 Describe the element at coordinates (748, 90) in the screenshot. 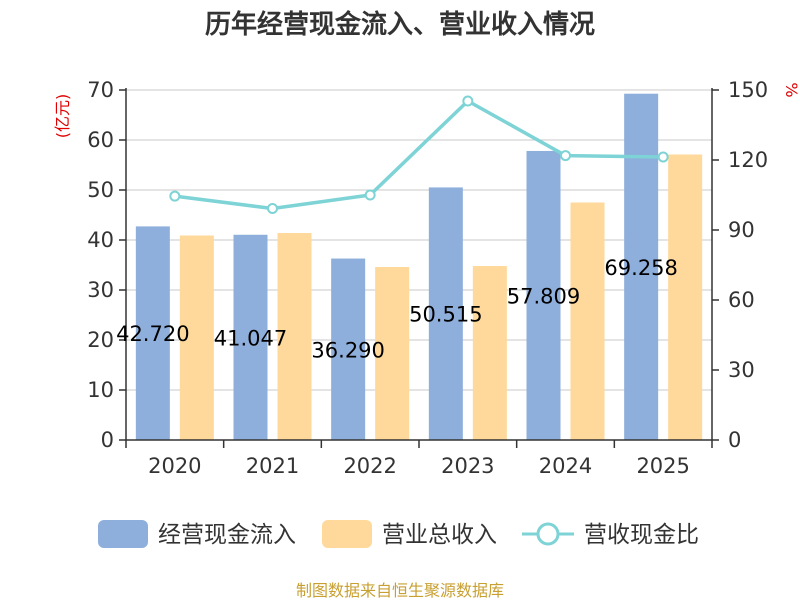

I see `right-tick-label: 150` at that location.